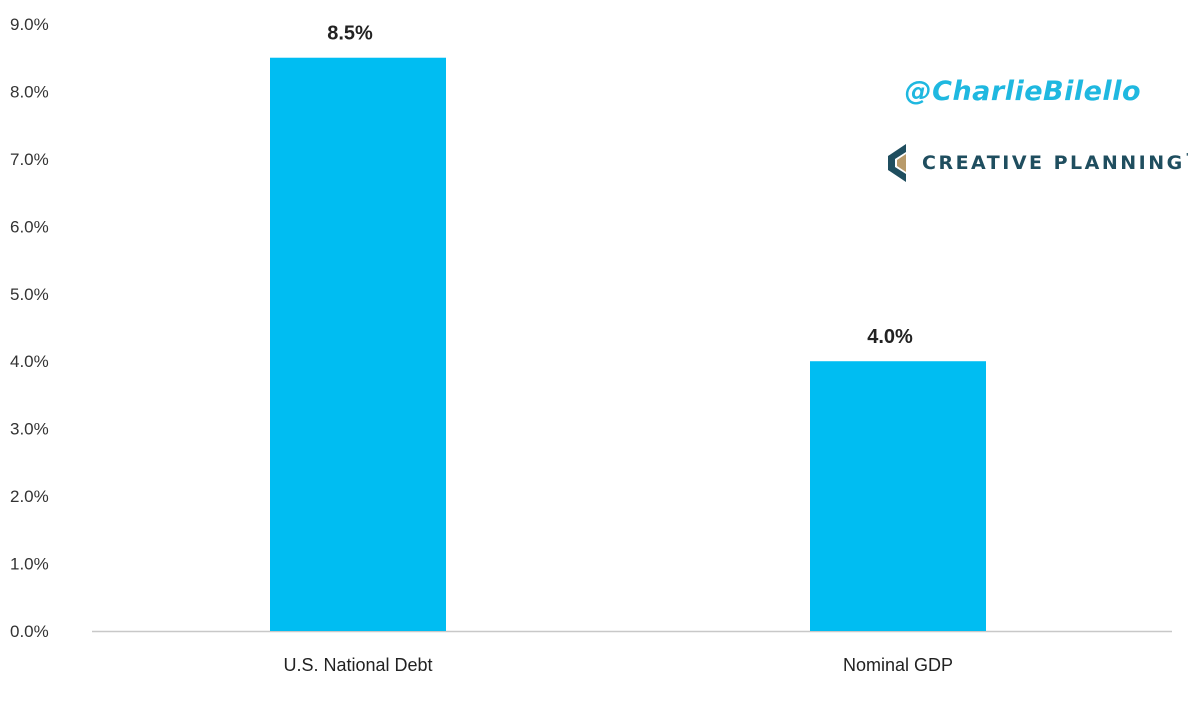 The width and height of the screenshot is (1201, 702). What do you see at coordinates (1188, 157) in the screenshot?
I see `company-trademark: '` at bounding box center [1188, 157].